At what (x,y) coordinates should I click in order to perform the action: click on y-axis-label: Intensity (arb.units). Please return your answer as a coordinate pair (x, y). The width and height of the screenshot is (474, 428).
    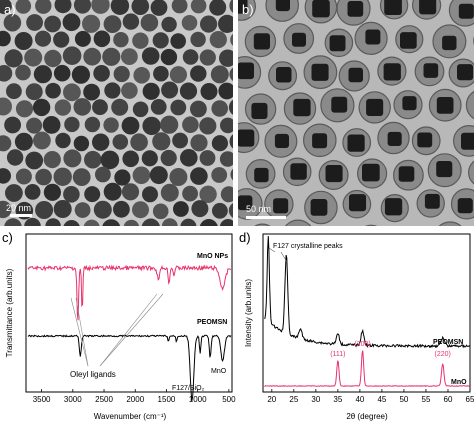
    Looking at the image, I should click on (248, 313).